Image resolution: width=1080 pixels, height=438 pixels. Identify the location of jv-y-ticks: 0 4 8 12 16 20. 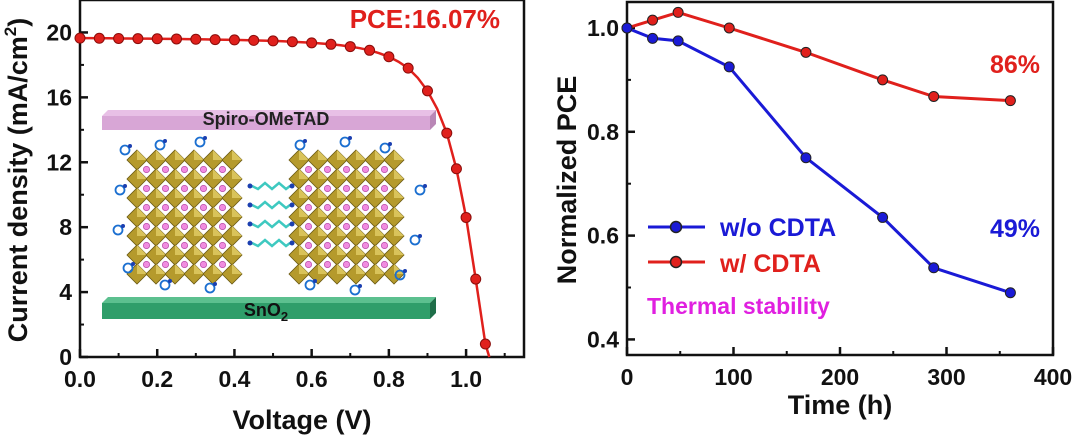
(67, 194).